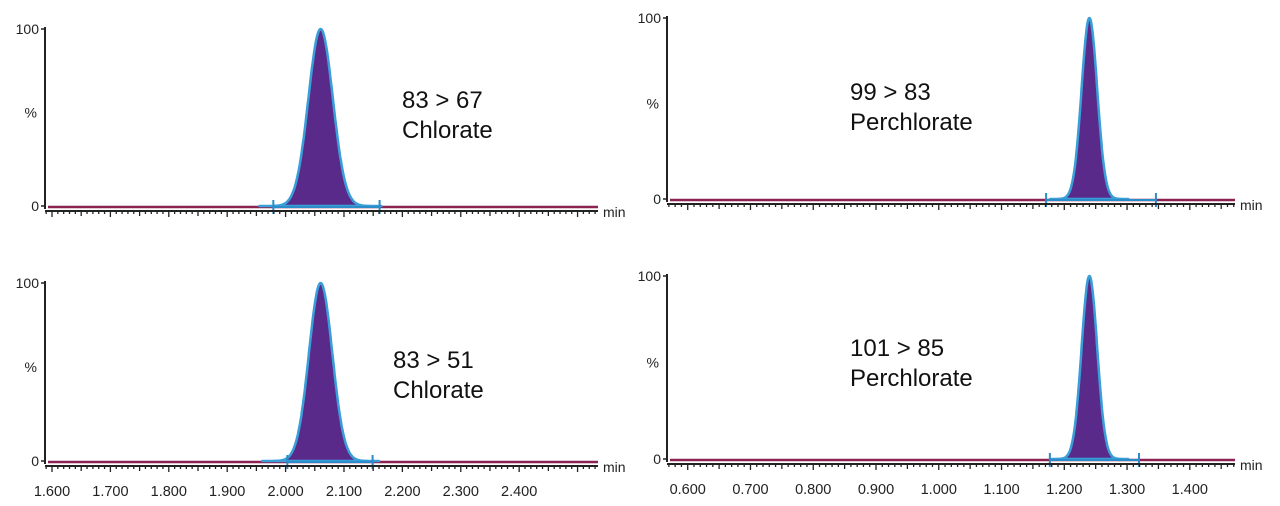 This screenshot has width=1280, height=506. What do you see at coordinates (911, 364) in the screenshot?
I see `panel-4-label: 101 > 85 Perchlorate` at bounding box center [911, 364].